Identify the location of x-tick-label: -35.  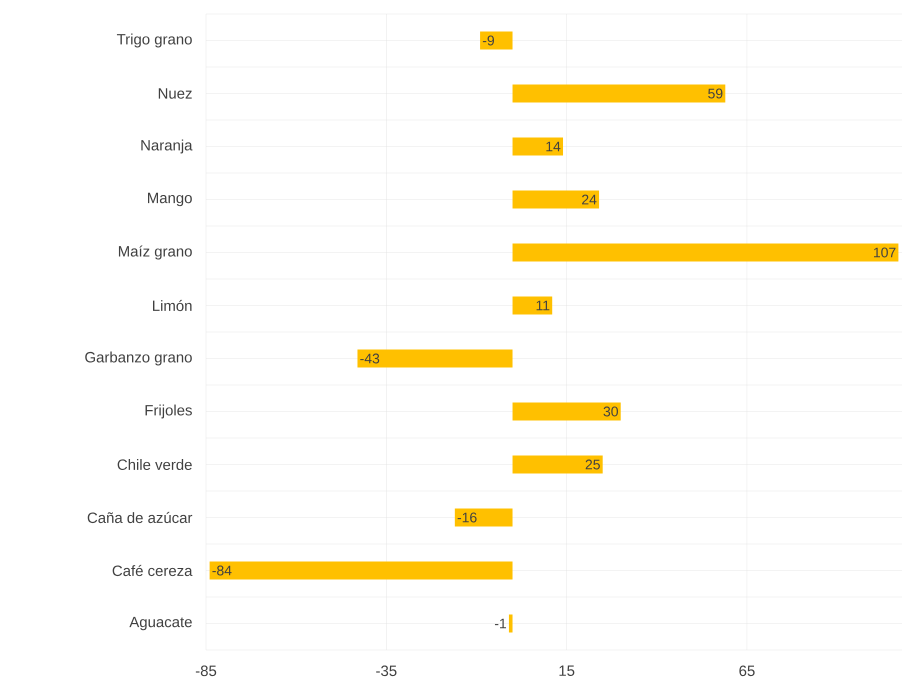
(386, 671).